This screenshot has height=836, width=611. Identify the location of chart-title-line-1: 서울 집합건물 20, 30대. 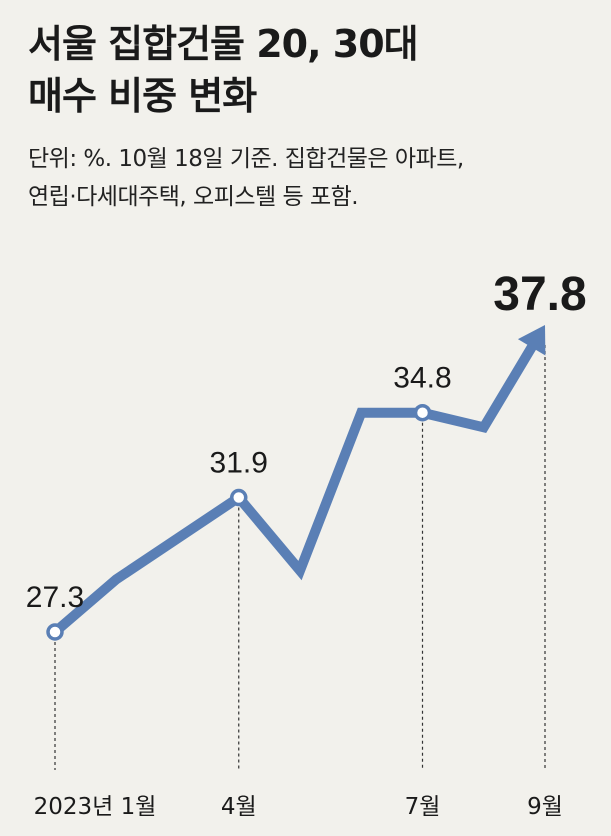
(223, 44).